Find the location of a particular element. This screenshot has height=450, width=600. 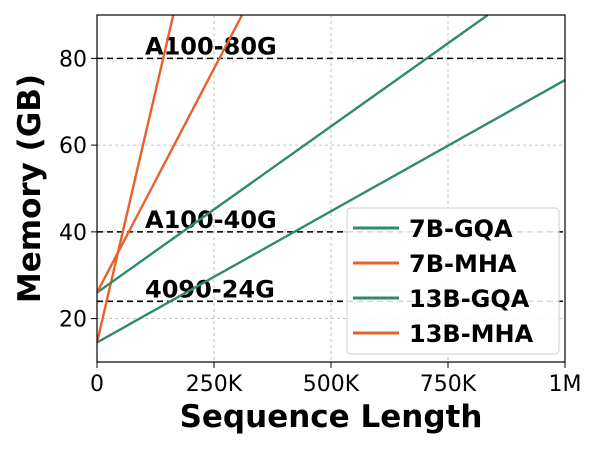

series-line-7b-mha is located at coordinates (136, 179).